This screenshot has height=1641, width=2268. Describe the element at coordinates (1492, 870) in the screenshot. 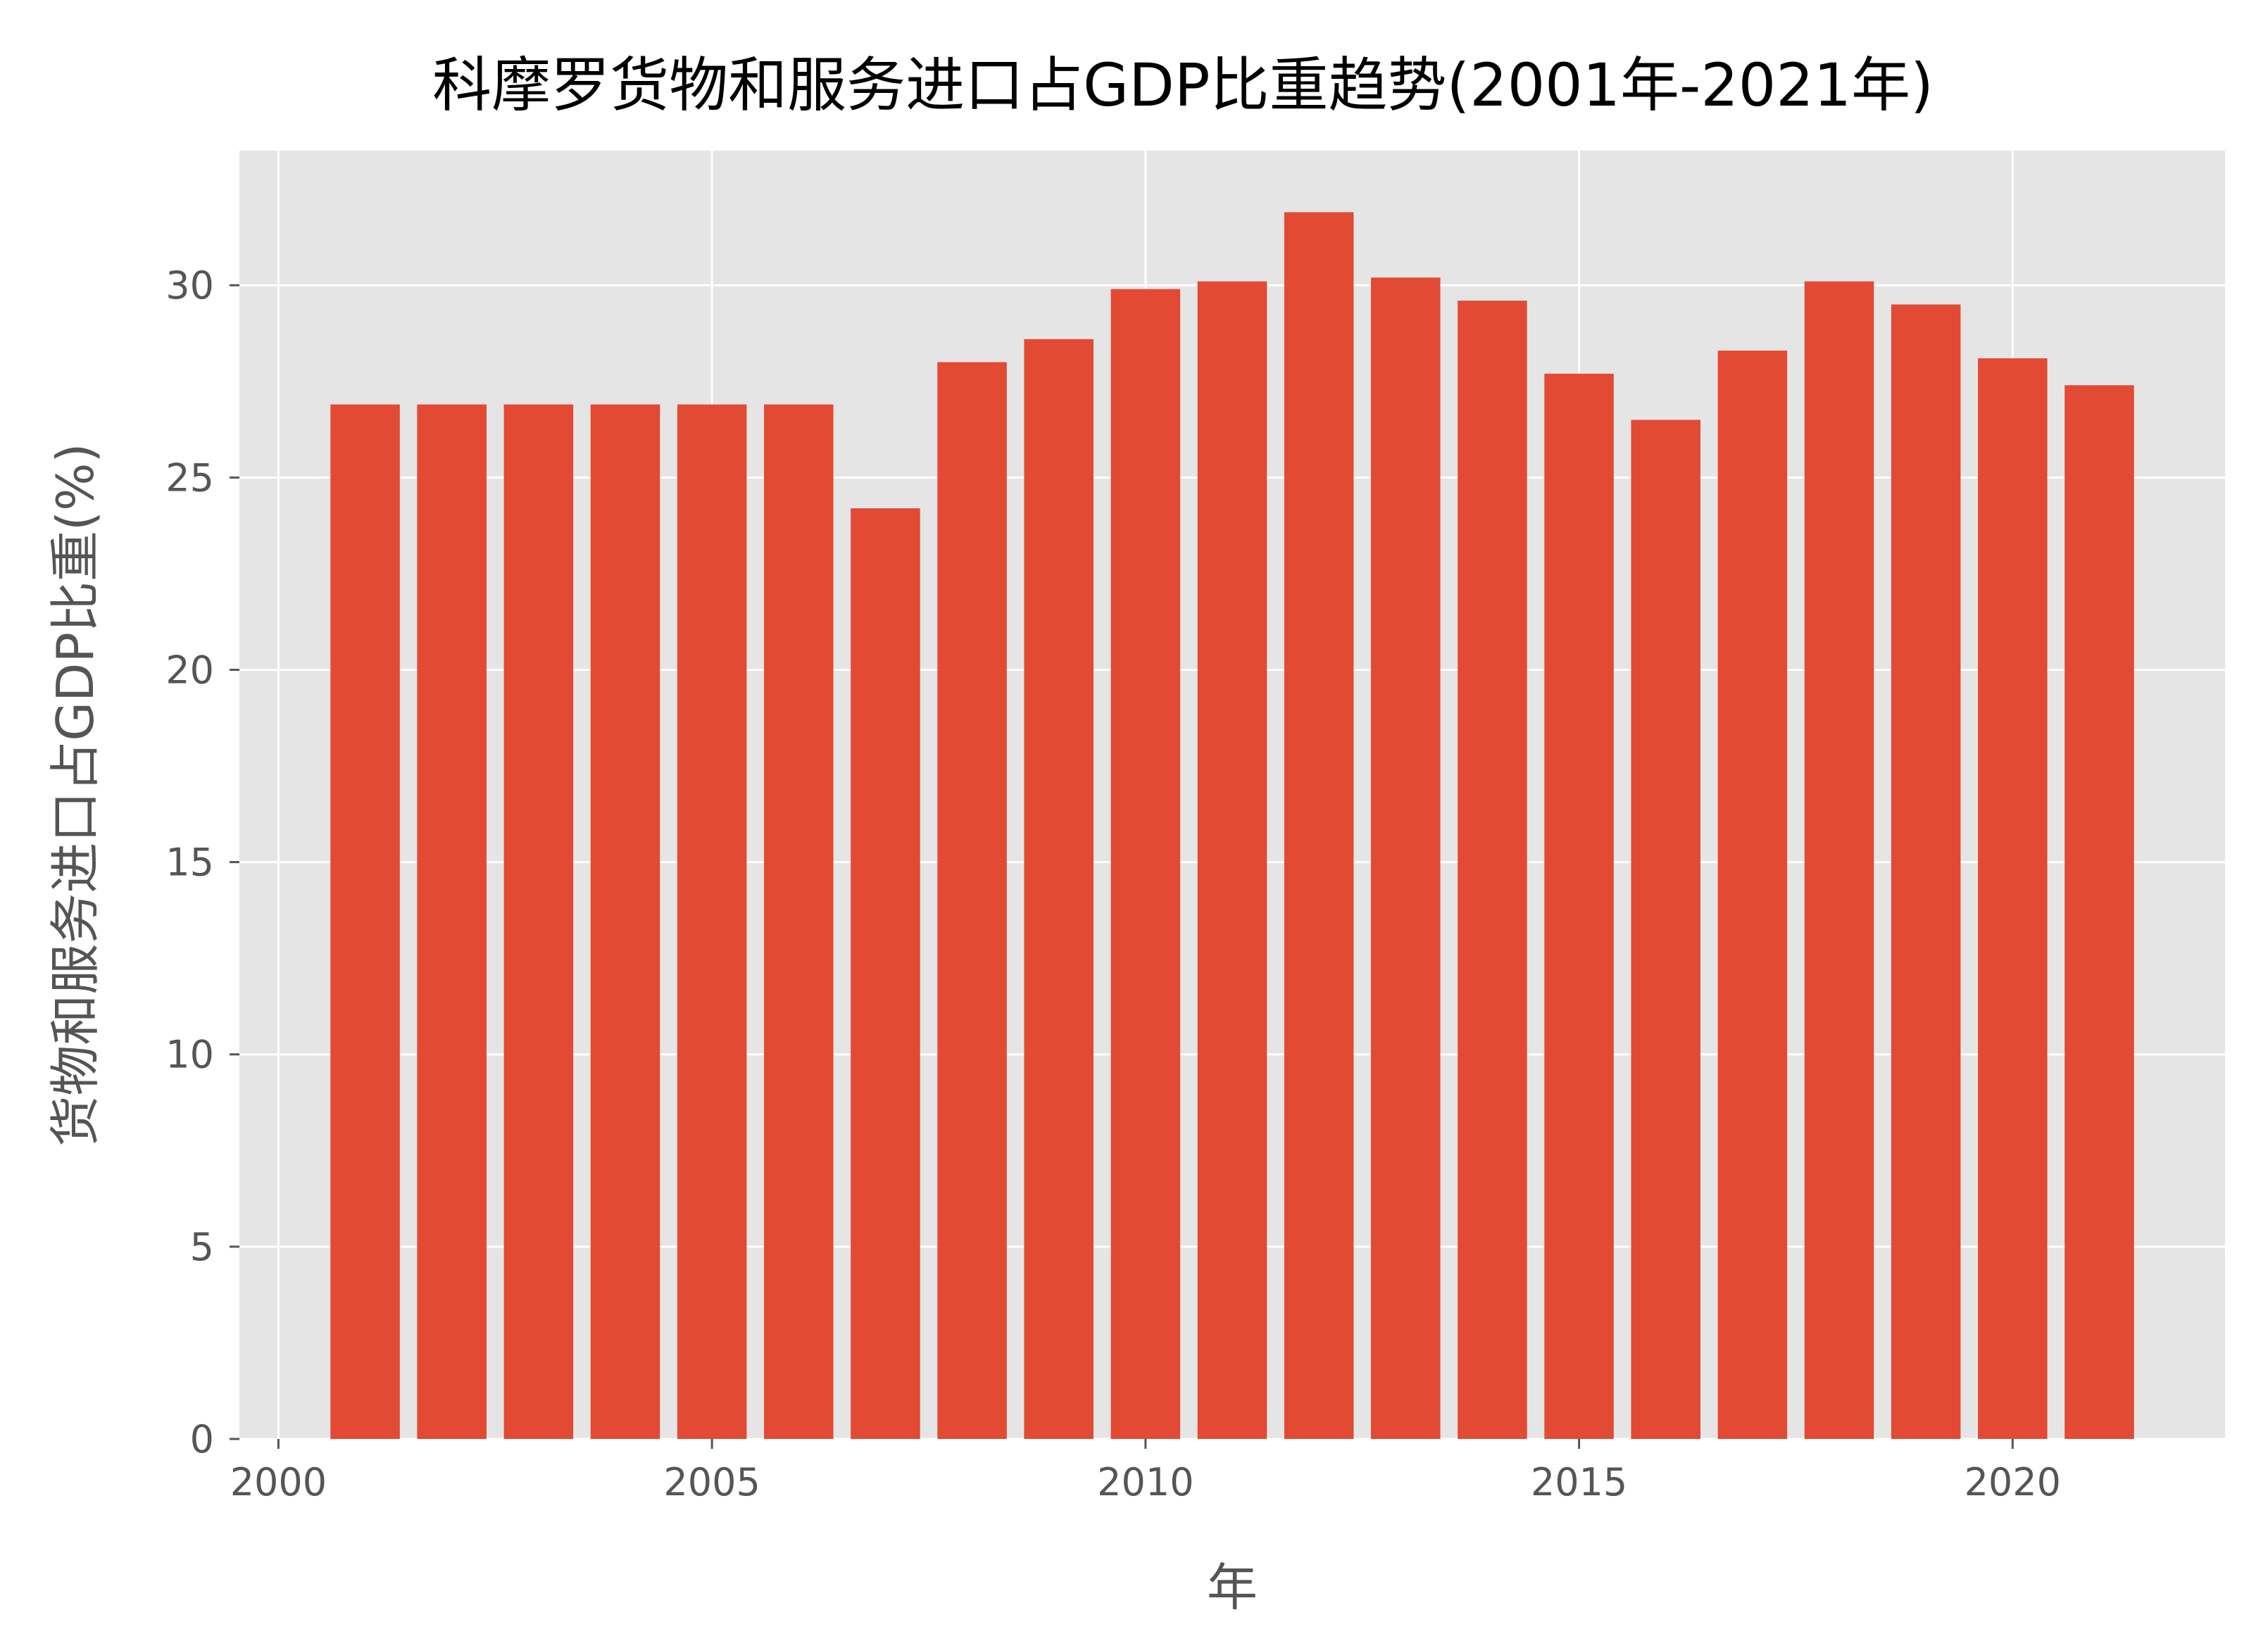

I see `bar-2014` at that location.